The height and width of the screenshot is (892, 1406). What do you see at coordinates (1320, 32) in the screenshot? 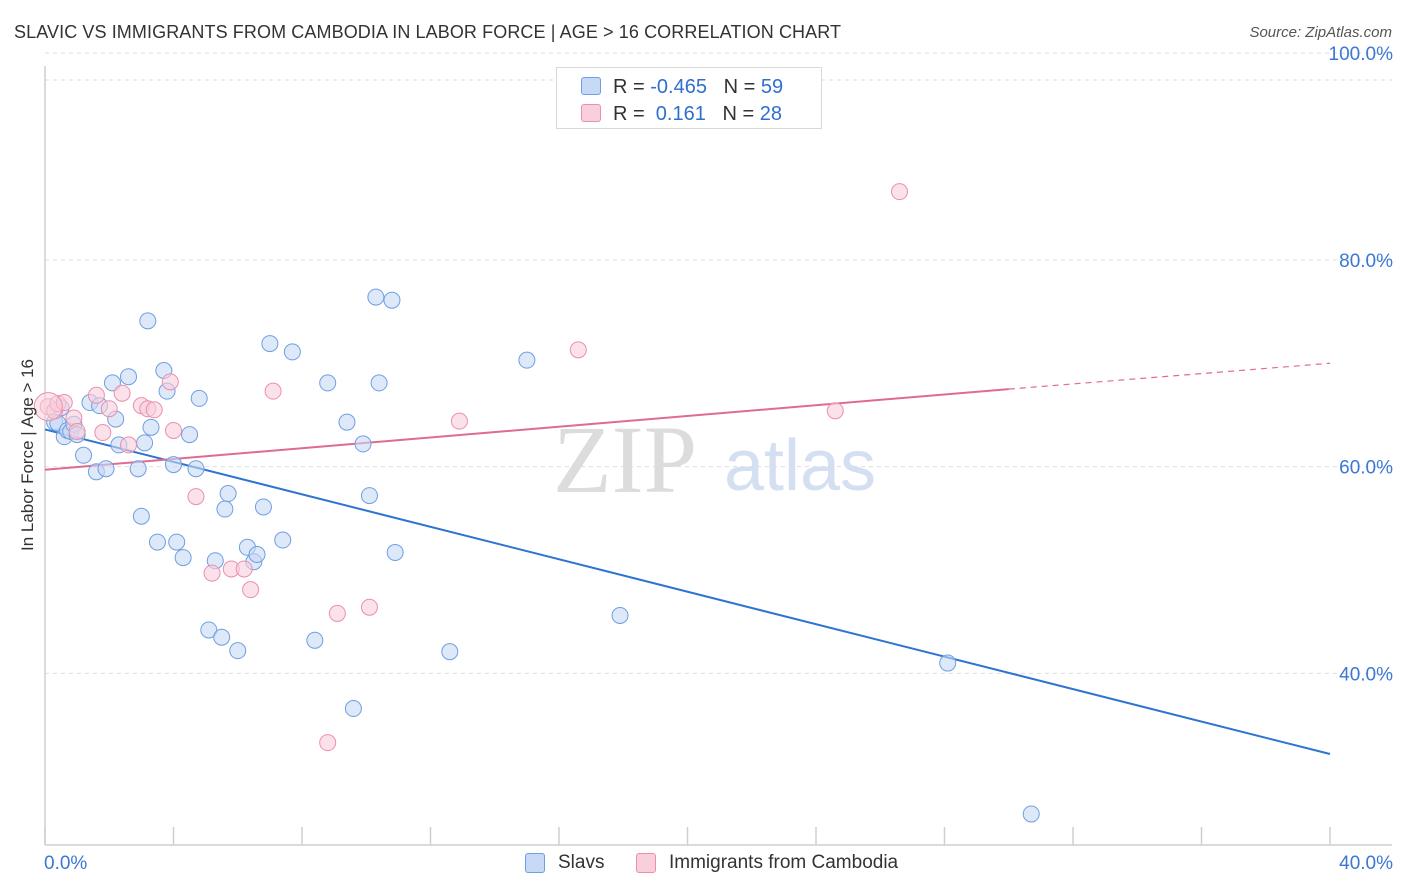
I see `source-credit: Source: ZipAtlas.com` at bounding box center [1320, 32].